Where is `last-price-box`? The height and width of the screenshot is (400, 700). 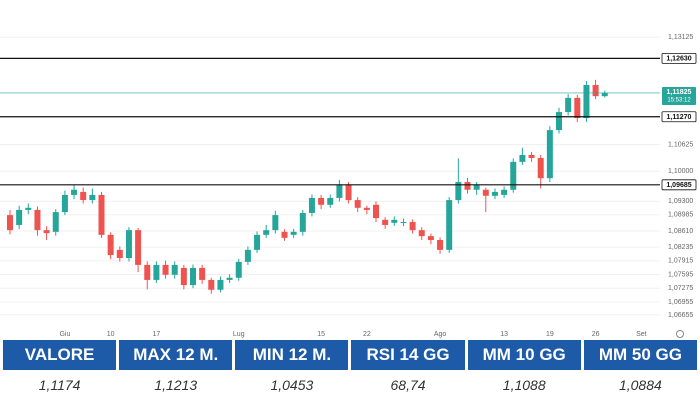
last-price-box is located at coordinates (679, 95).